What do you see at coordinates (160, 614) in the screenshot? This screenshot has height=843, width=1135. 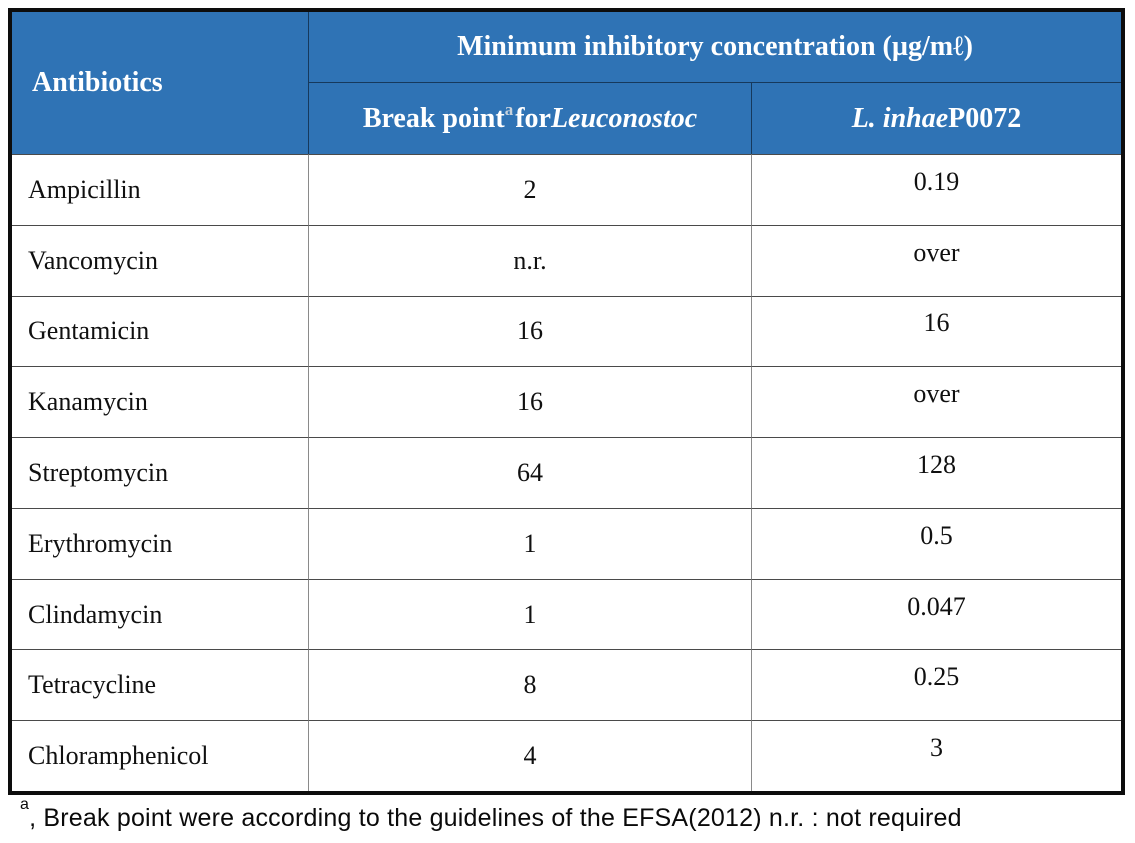 I see `table-row-antibiotic-name: Clindamycin` at bounding box center [160, 614].